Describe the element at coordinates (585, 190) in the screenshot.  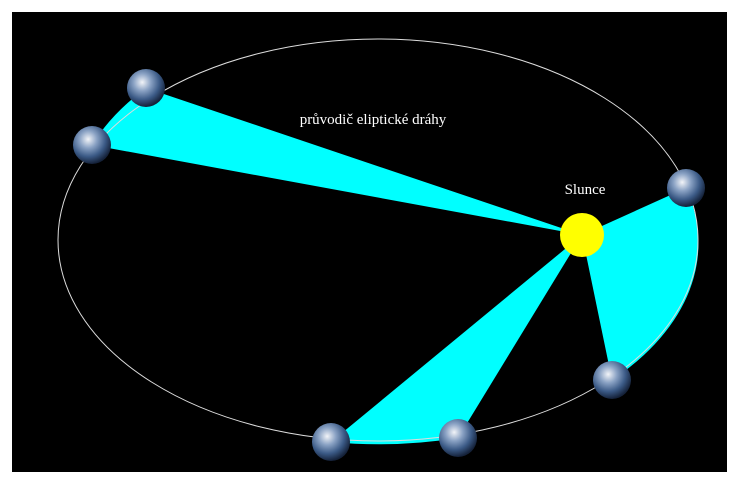
I see `sun-label: Slunce` at that location.